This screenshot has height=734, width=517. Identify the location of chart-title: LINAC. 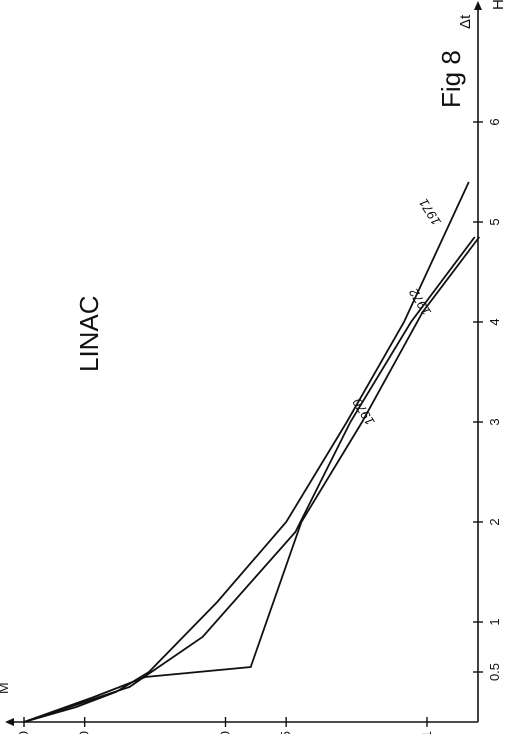
(89, 333).